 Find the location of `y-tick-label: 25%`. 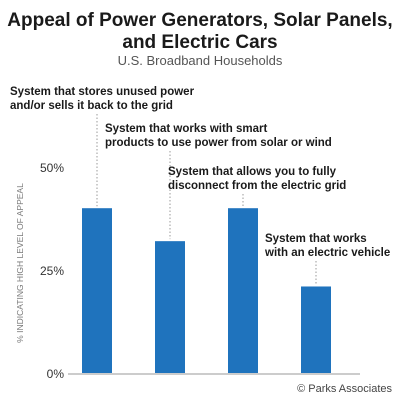

y-tick-label: 25% is located at coordinates (52, 271).